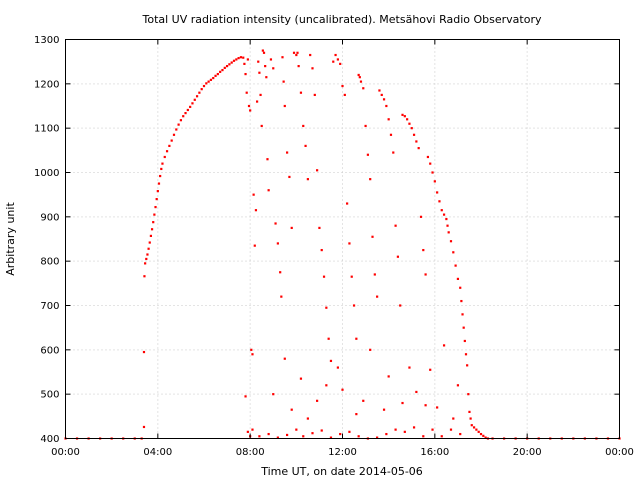  What do you see at coordinates (46, 240) in the screenshot?
I see `y-tick-labels: 400 500 600 700 800 900 1000 1100 1200 1300` at bounding box center [46, 240].